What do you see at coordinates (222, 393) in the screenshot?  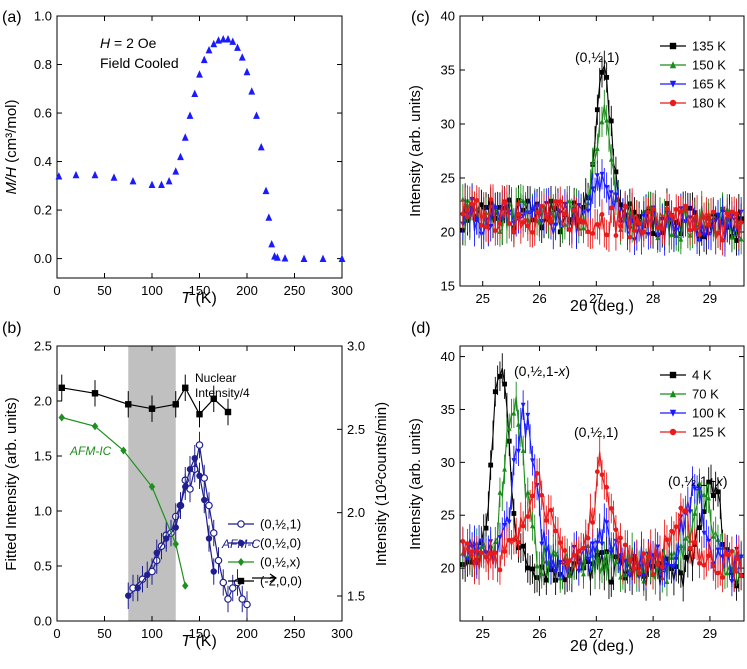 I see `panel-b-annotation-nuclear-2: Intensity/4` at bounding box center [222, 393].